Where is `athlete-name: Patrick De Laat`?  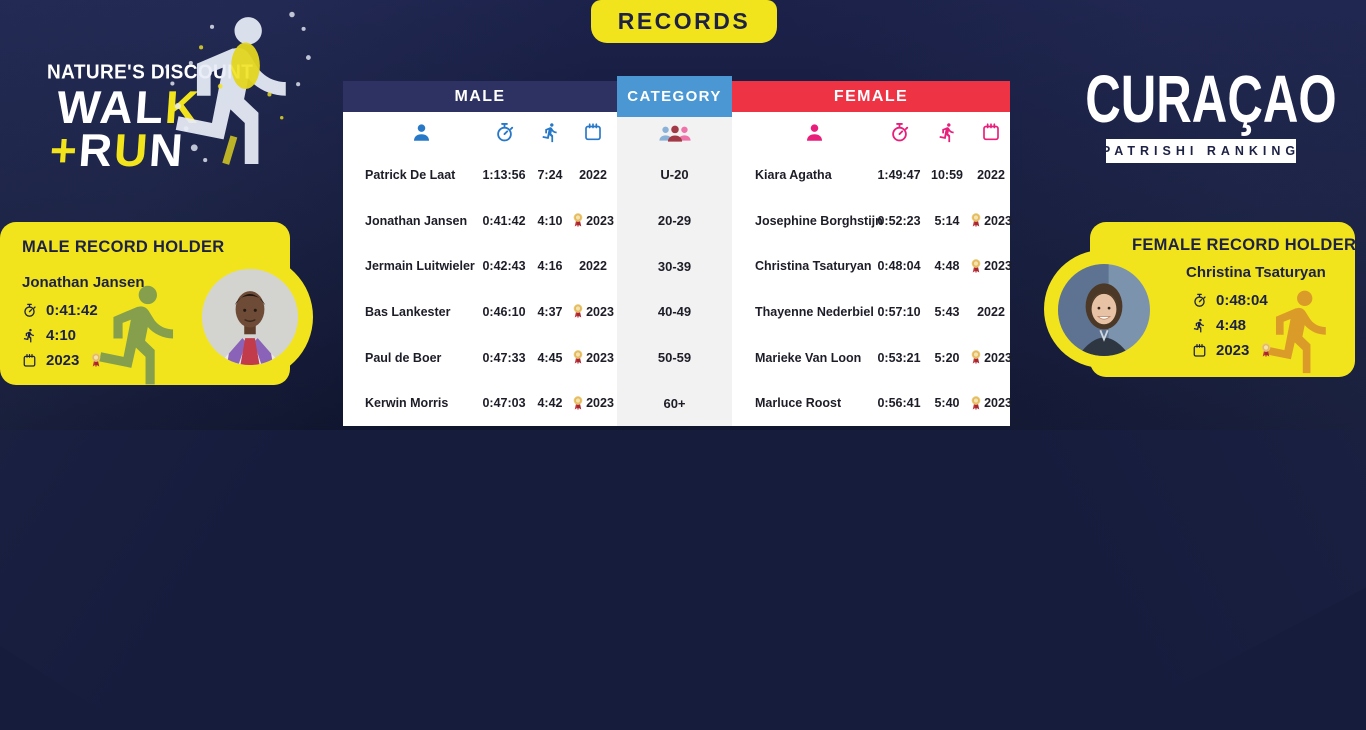
athlete-name: Patrick De Laat is located at coordinates (410, 174).